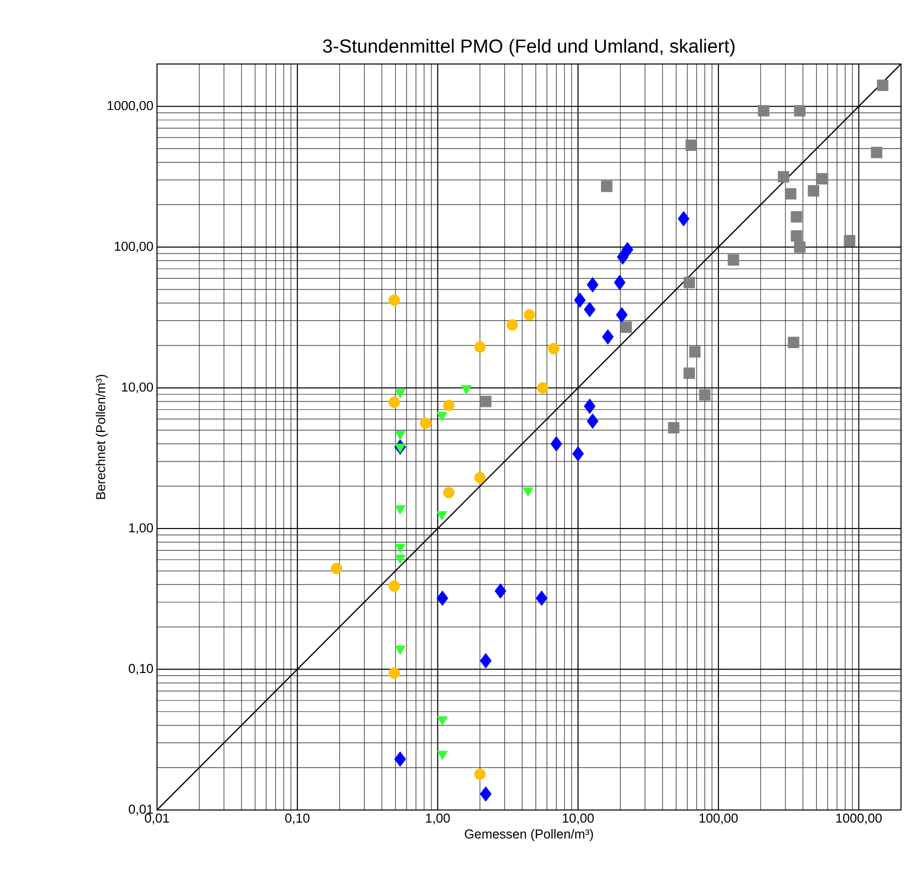  What do you see at coordinates (140, 810) in the screenshot?
I see `y-tick-label: 0,01` at bounding box center [140, 810].